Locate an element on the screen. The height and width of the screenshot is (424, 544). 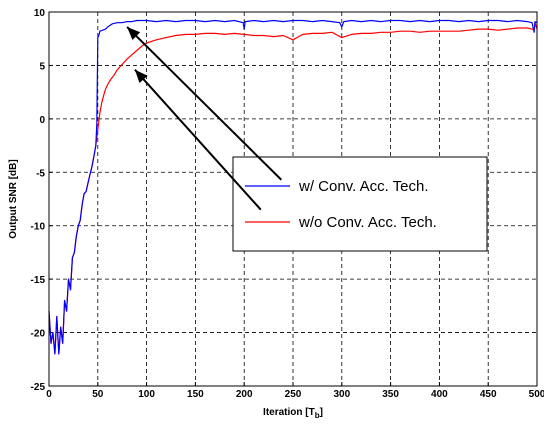
legend: w/ Conv. Acc. Tech. w/o Conv. Acc. Tech. is located at coordinates (360, 204).